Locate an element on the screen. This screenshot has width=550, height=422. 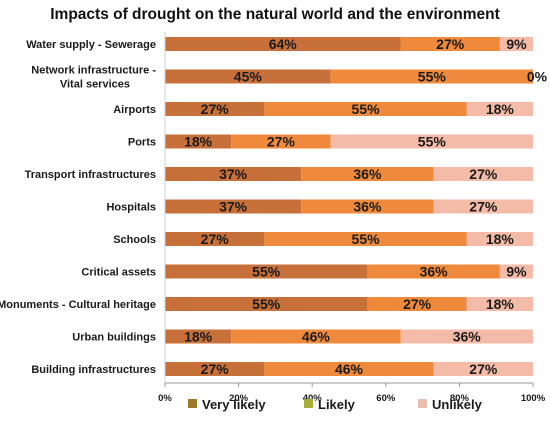
x-tick-label: 60% is located at coordinates (386, 398).